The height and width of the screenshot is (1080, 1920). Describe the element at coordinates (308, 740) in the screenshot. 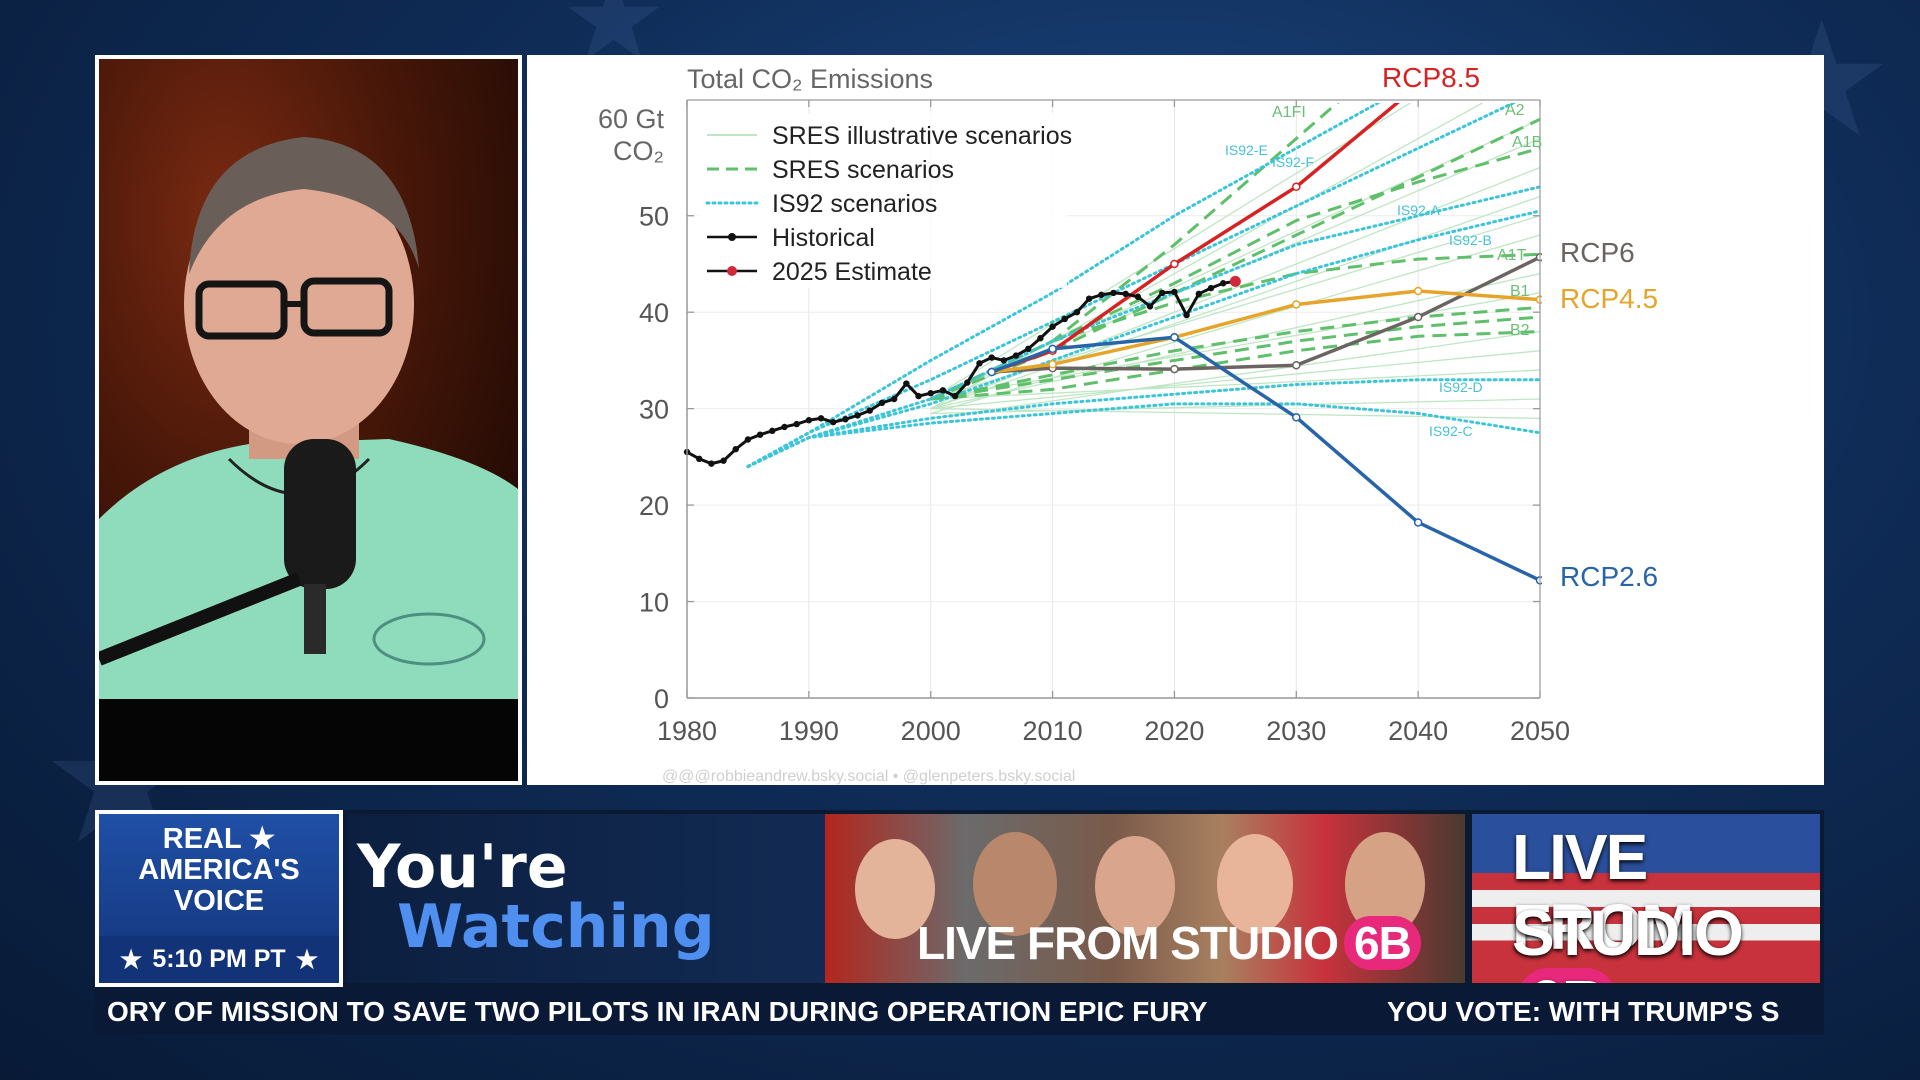

I see `host-camera-bottom-bar` at that location.